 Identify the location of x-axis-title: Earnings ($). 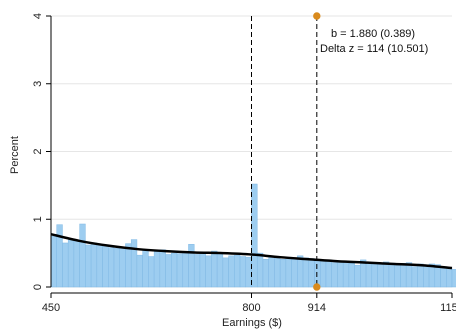
(252, 323).